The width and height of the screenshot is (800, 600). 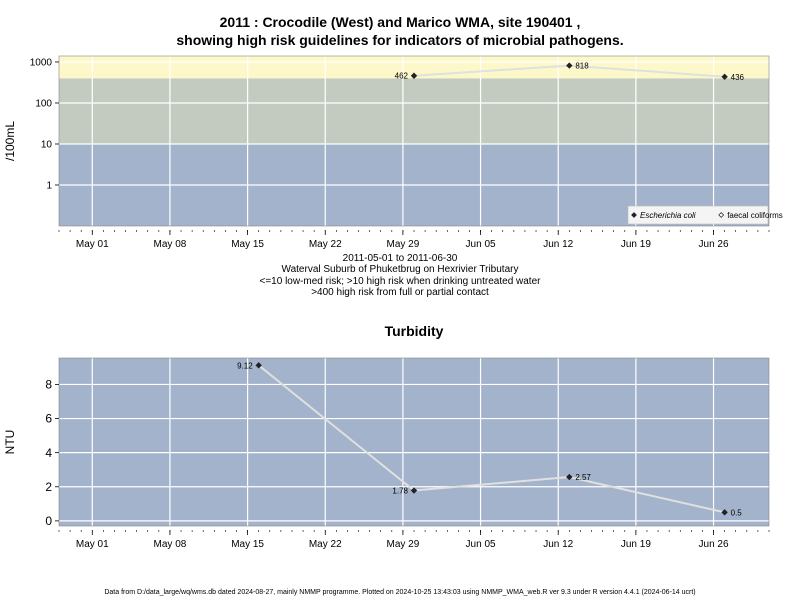 What do you see at coordinates (92, 244) in the screenshot?
I see `chart1-xtick-label-0: May 01` at bounding box center [92, 244].